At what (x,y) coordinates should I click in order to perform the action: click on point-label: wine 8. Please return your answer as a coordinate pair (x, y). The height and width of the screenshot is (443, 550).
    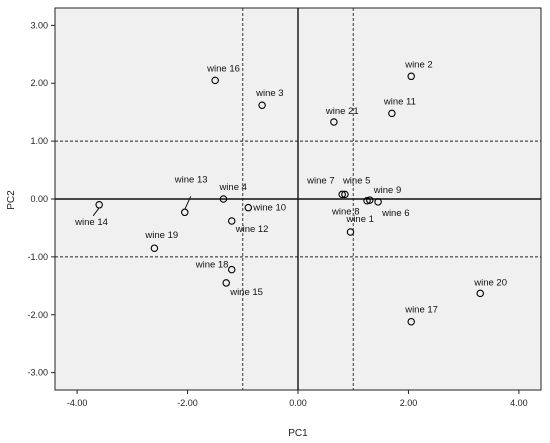
    Looking at the image, I should click on (345, 212).